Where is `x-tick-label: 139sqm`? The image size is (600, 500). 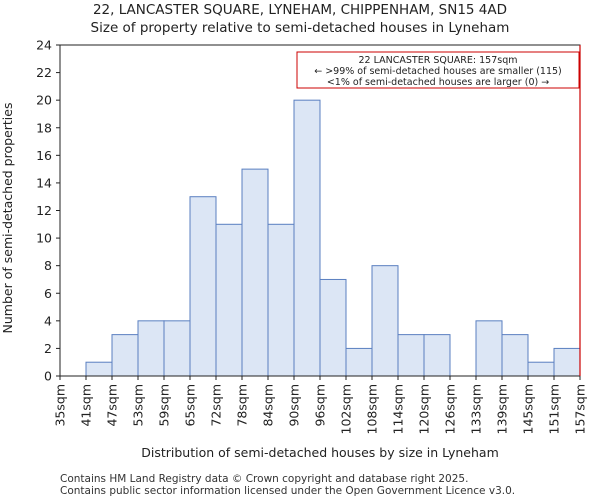 x-tick-label: 139sqm is located at coordinates (502, 409).